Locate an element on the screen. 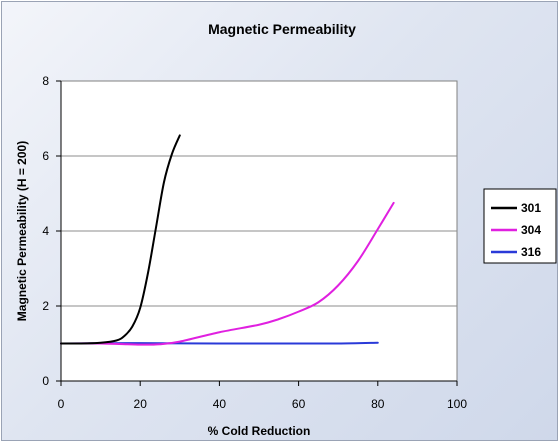  x-axis-label: % Cold Reduction is located at coordinates (259, 431).